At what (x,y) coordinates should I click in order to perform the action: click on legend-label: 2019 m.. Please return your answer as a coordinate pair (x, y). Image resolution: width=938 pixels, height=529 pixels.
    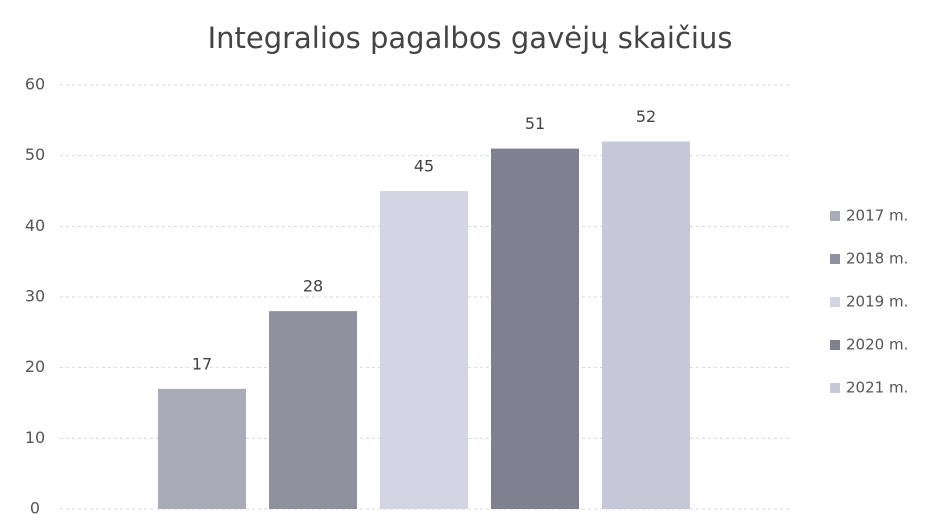
    Looking at the image, I should click on (877, 302).